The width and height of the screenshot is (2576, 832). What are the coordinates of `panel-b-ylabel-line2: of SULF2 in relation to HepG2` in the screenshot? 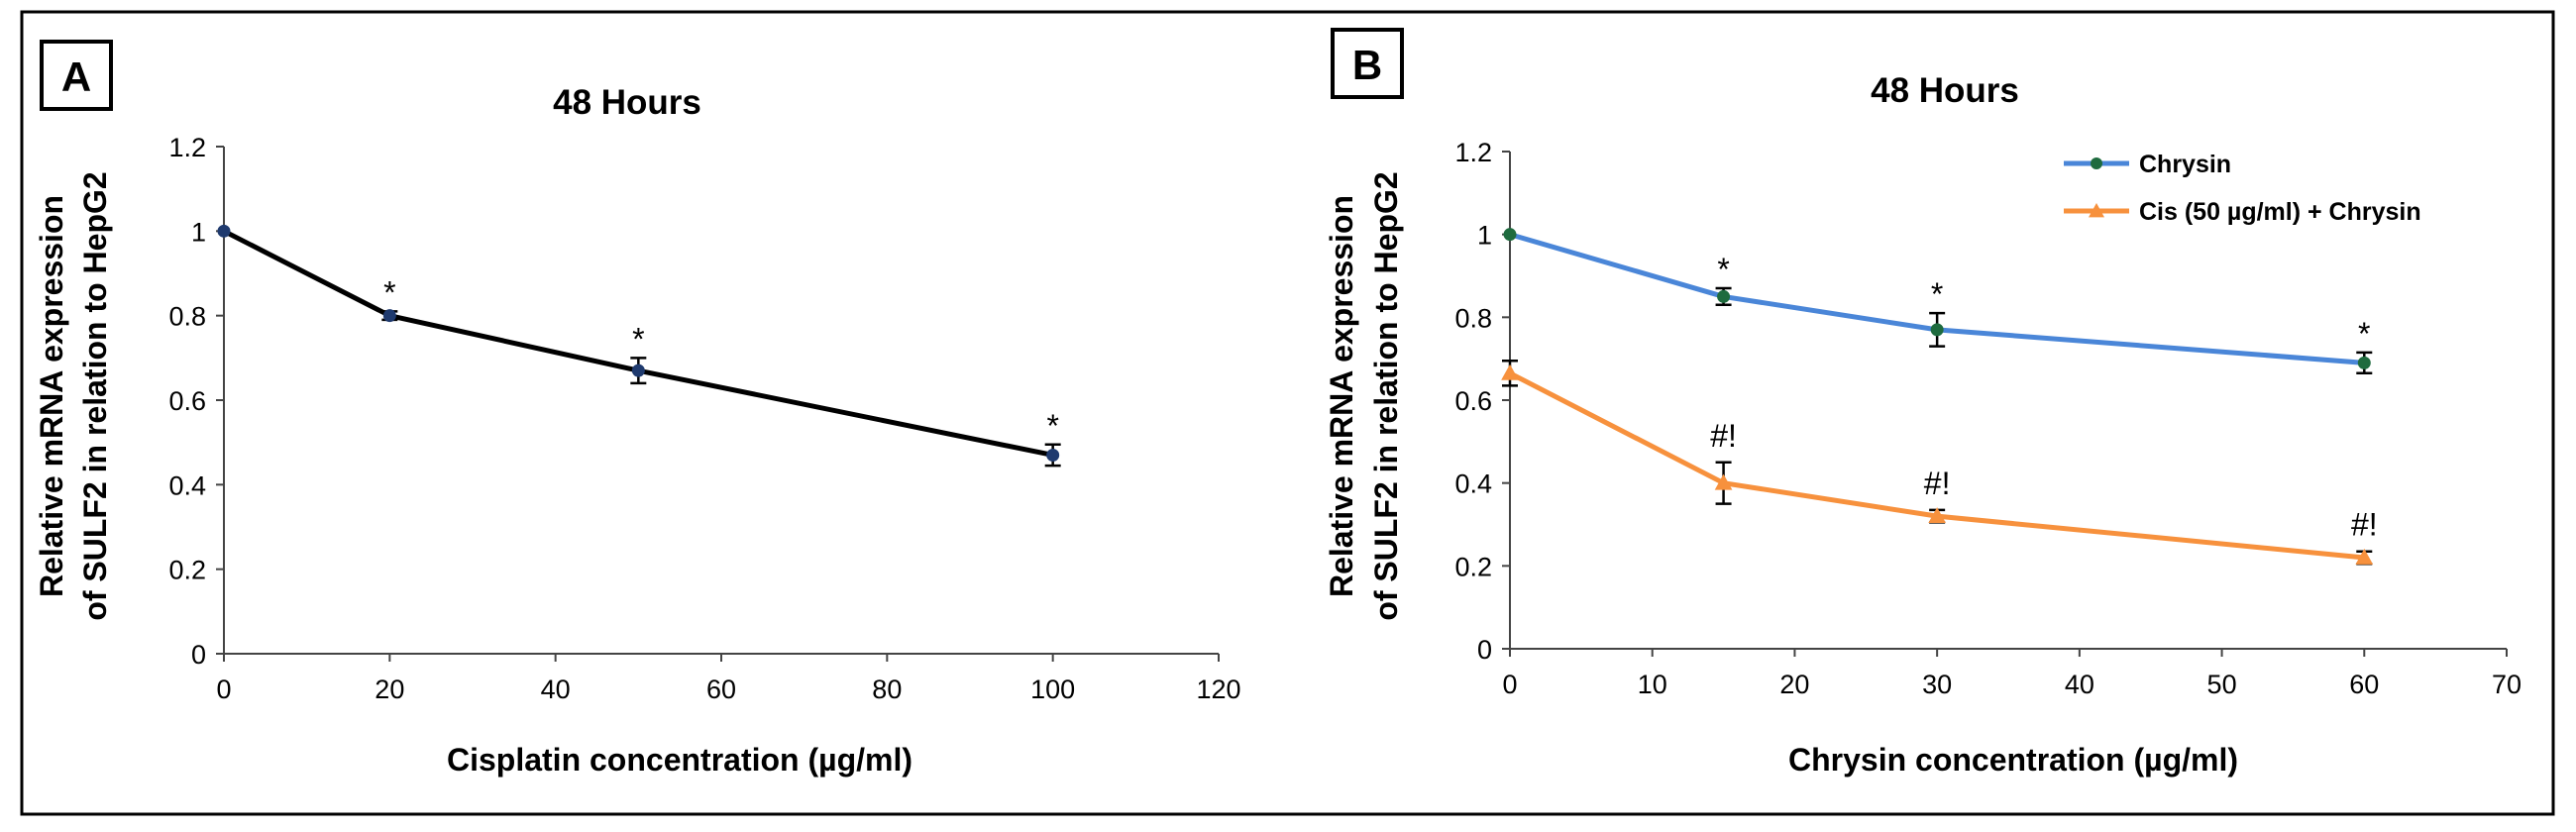 It's located at (1386, 395).